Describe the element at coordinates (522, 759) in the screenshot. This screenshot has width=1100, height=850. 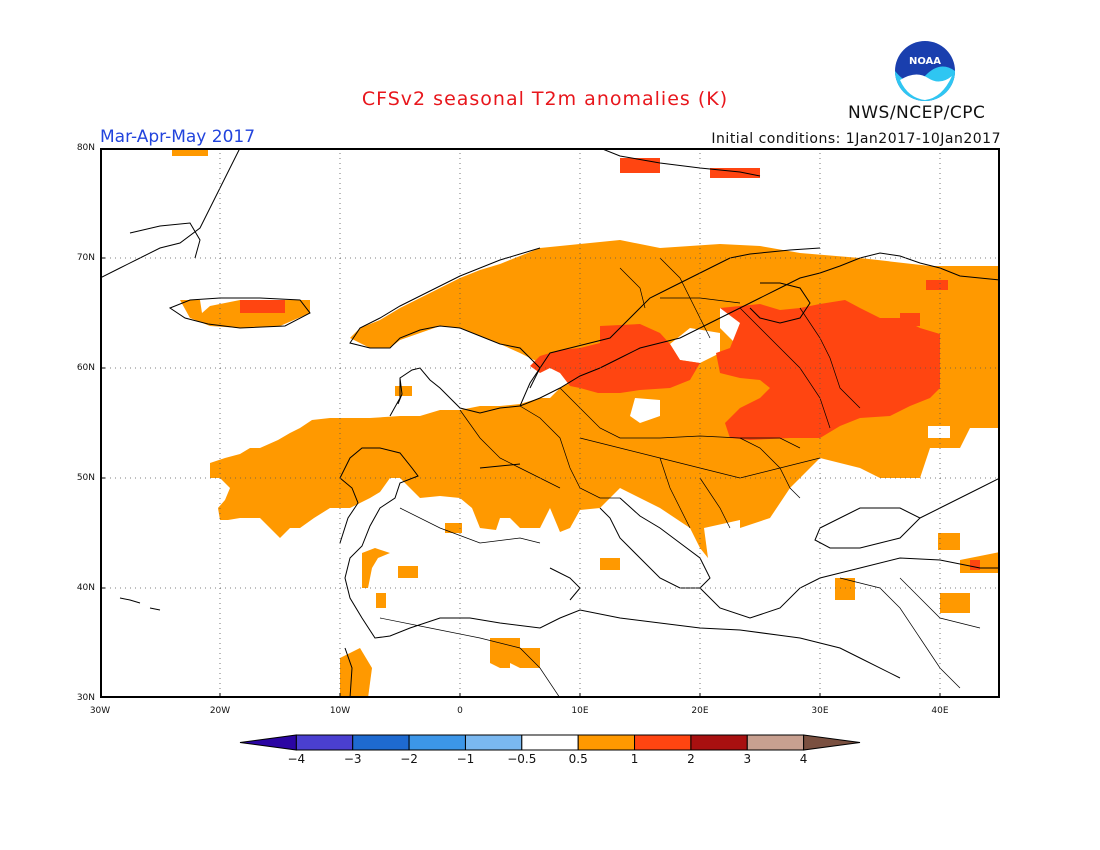
I see `colorbar-label: −0.5` at that location.